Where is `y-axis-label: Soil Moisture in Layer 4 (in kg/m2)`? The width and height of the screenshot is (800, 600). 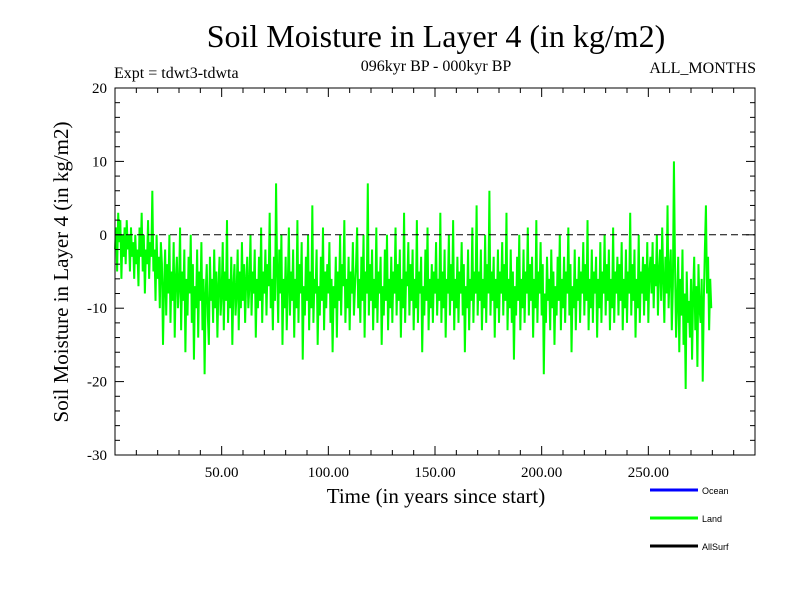
y-axis-label: Soil Moisture in Layer 4 (in kg/m2) is located at coordinates (61, 272).